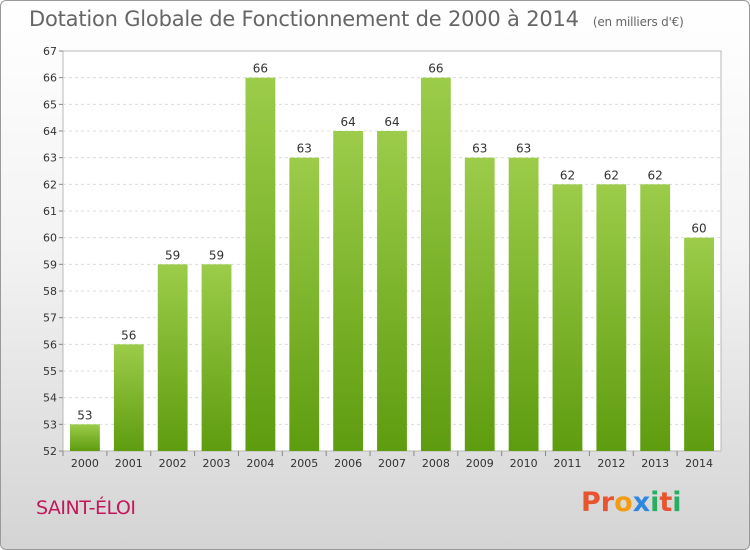 The width and height of the screenshot is (750, 550). Describe the element at coordinates (86, 508) in the screenshot. I see `commune-name: SAINT-ÉLOI` at that location.